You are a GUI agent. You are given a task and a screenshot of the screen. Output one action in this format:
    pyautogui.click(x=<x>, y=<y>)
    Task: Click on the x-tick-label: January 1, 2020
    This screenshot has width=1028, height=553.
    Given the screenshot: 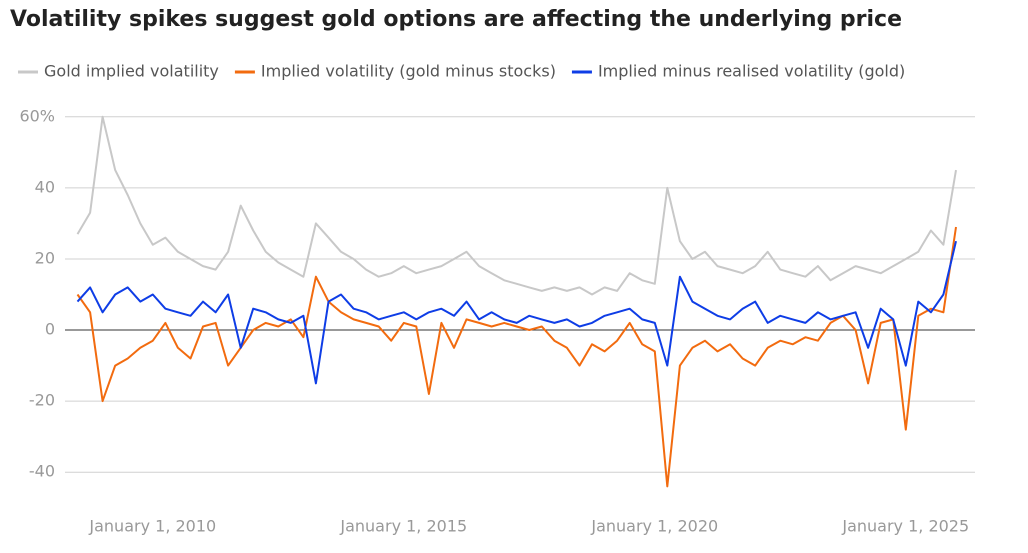 What is the action you would take?
    pyautogui.click(x=654, y=526)
    